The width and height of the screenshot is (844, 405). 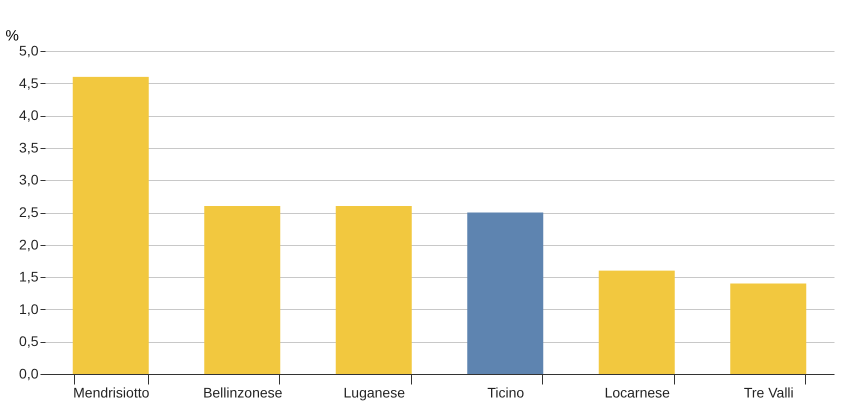 I want to click on y-tick-label: 3,0, so click(x=29, y=180).